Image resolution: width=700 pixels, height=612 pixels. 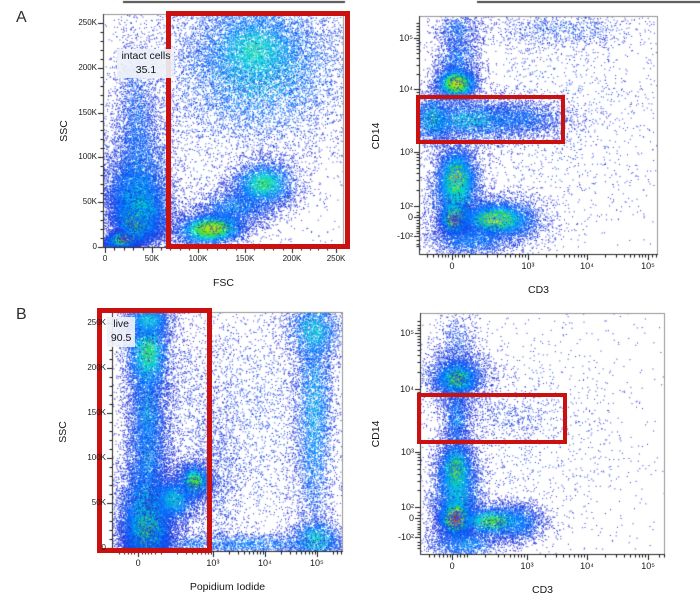 I want to click on x-tick-label: 150K, so click(x=245, y=258).